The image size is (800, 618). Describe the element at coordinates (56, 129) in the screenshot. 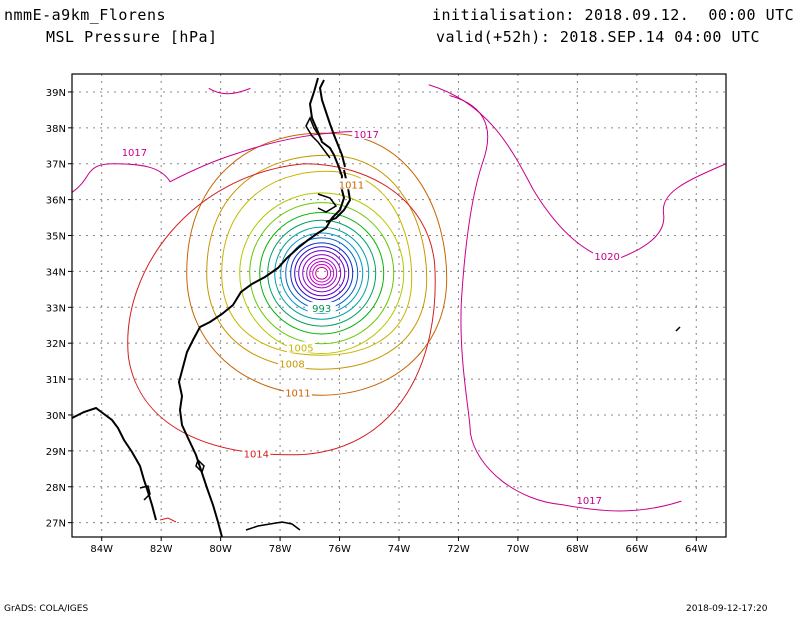

I see `lat-tick-label: 38N` at that location.